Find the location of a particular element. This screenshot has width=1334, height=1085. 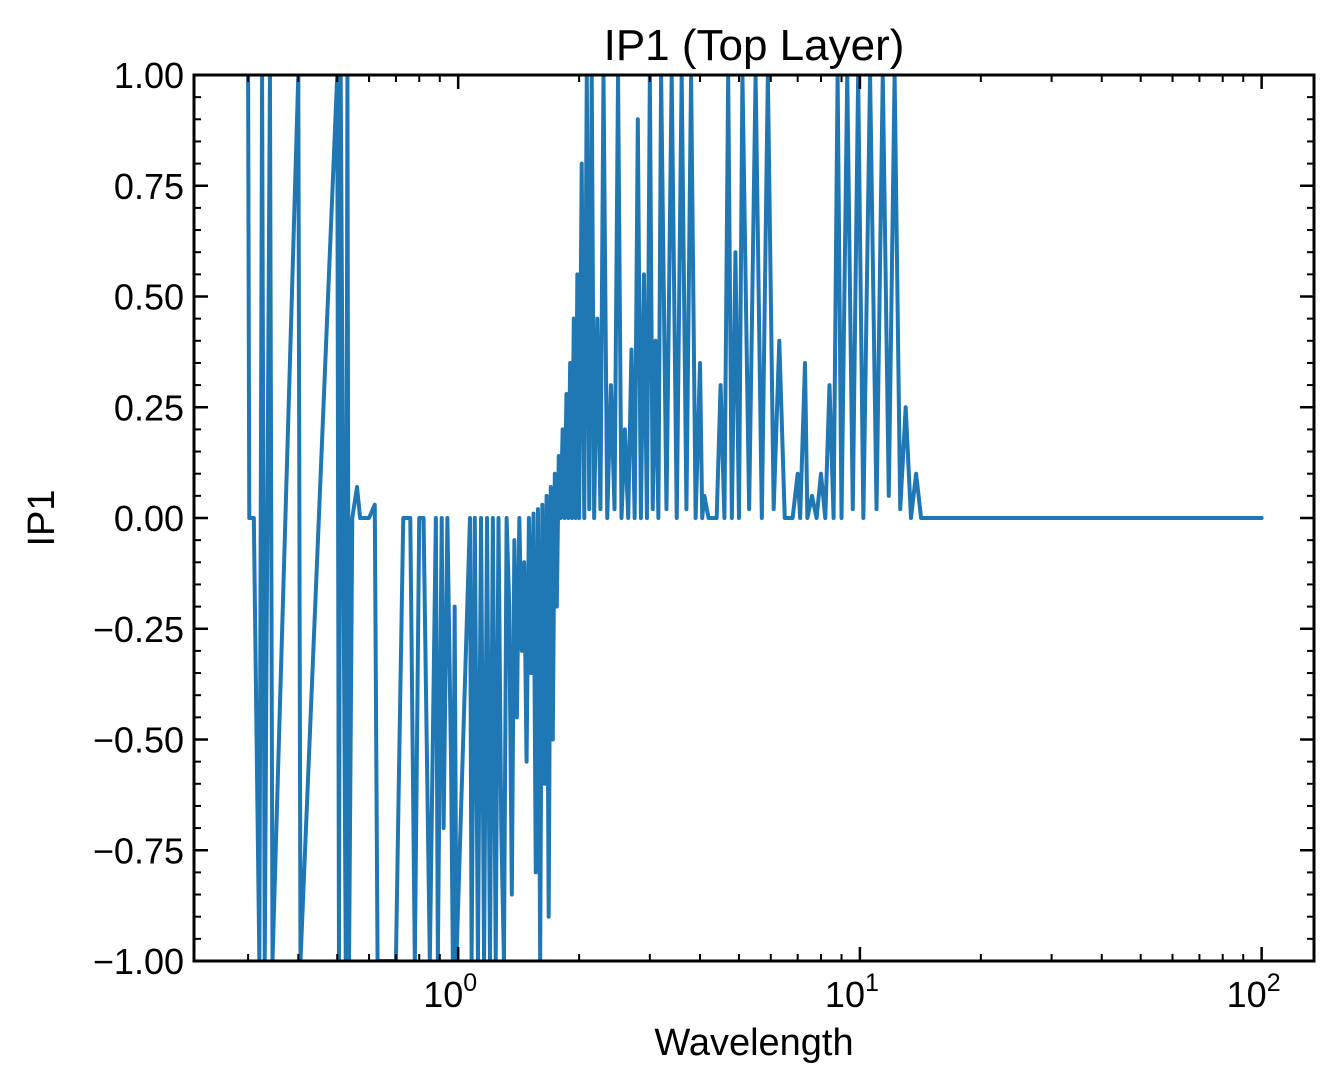

y-tick-label: −1.00 is located at coordinates (138, 961).